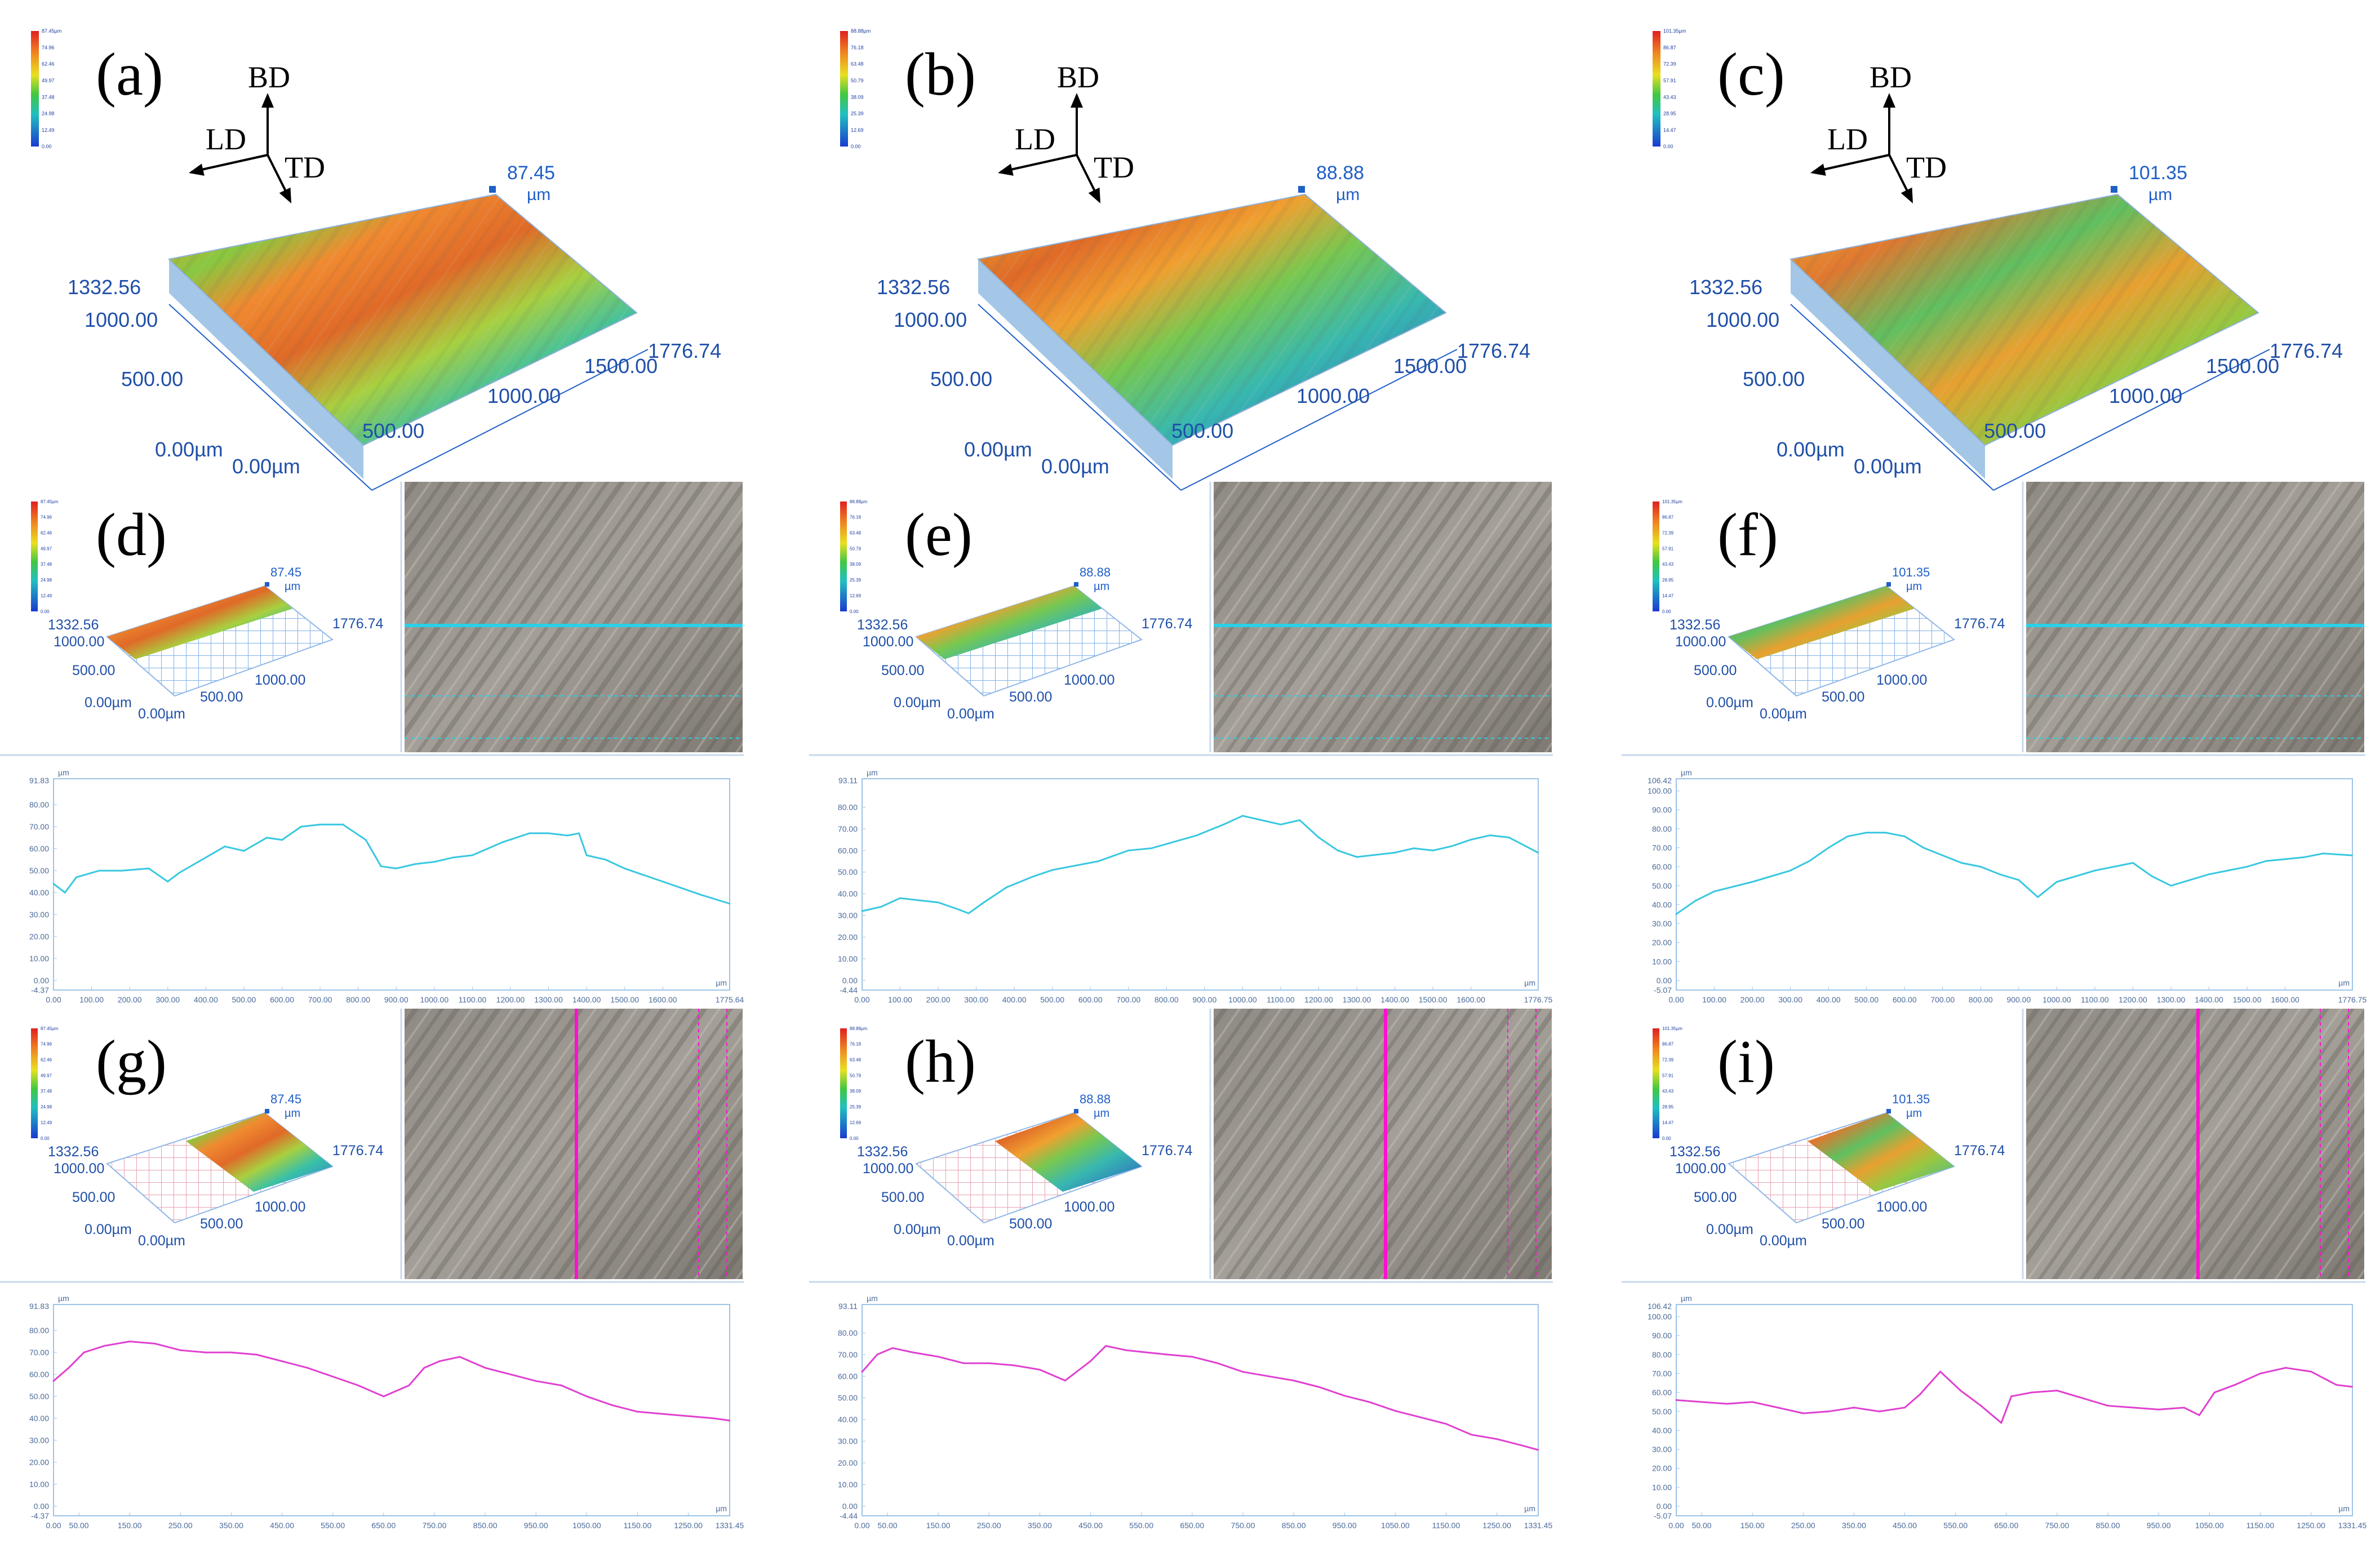  Describe the element at coordinates (1672, 1028) in the screenshot. I see `colorbar-tick-label: 101.35µm` at that location.